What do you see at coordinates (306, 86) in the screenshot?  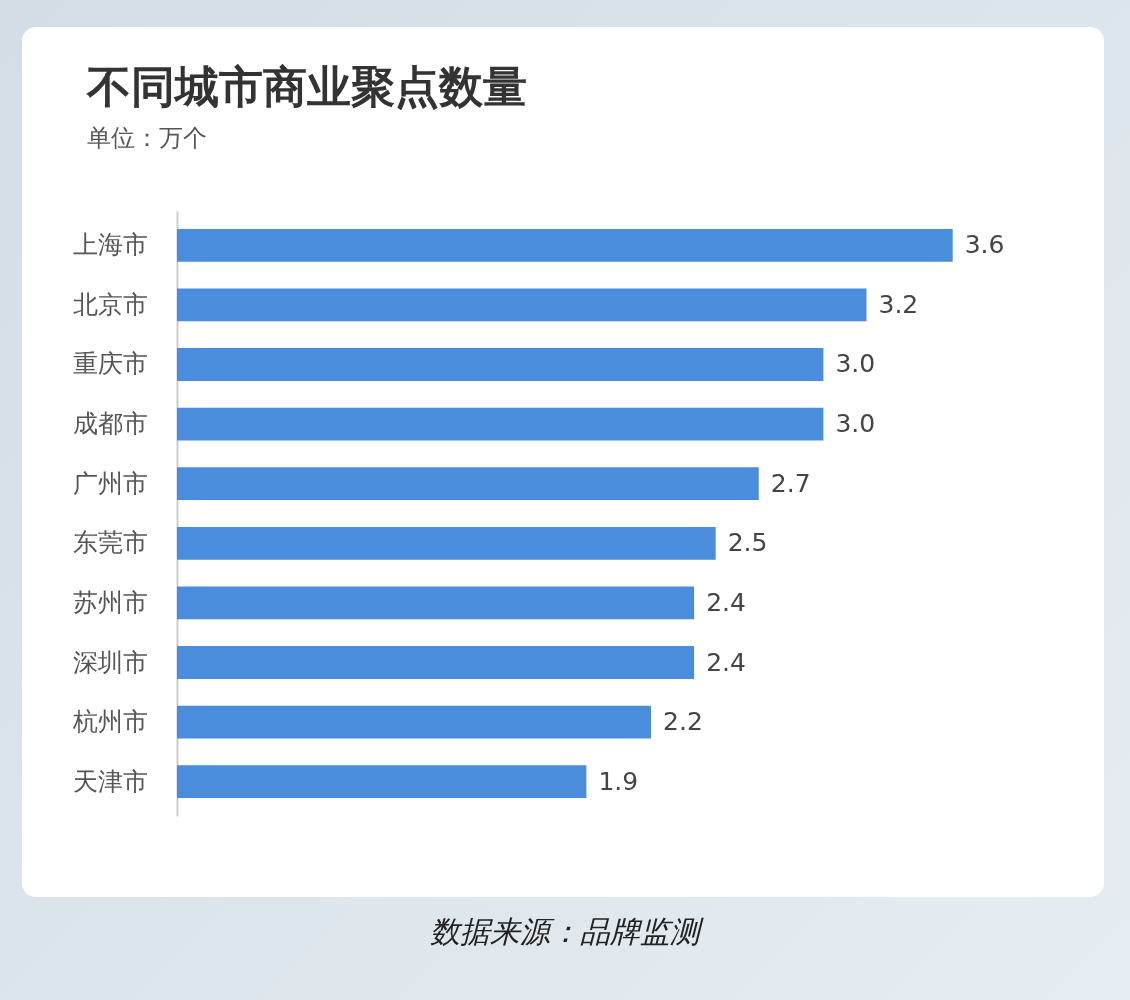 I see `chart-title: 不同城市商业聚点数量` at bounding box center [306, 86].